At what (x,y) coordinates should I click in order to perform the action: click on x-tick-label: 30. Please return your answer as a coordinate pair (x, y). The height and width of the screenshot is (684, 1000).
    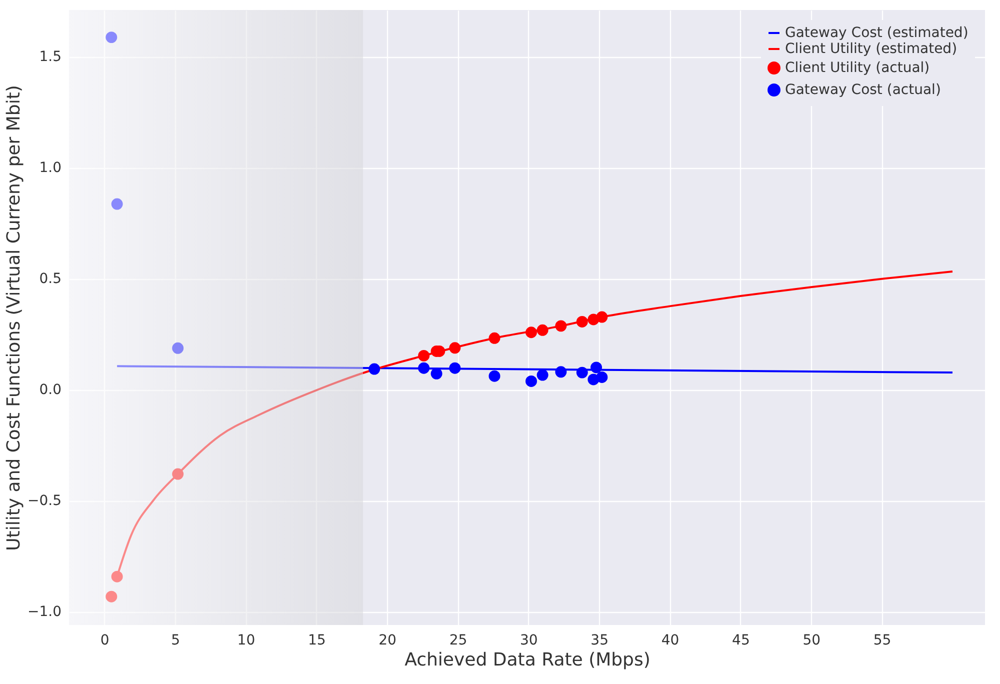
    Looking at the image, I should click on (529, 640).